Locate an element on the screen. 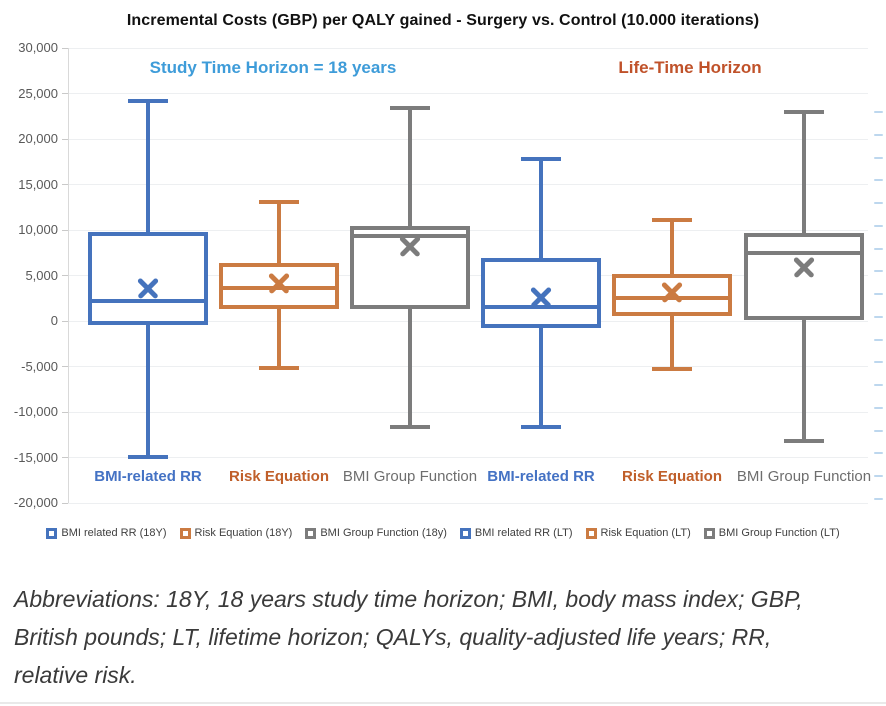 The height and width of the screenshot is (706, 886). legend-label: BMI related RR (18Y) is located at coordinates (114, 533).